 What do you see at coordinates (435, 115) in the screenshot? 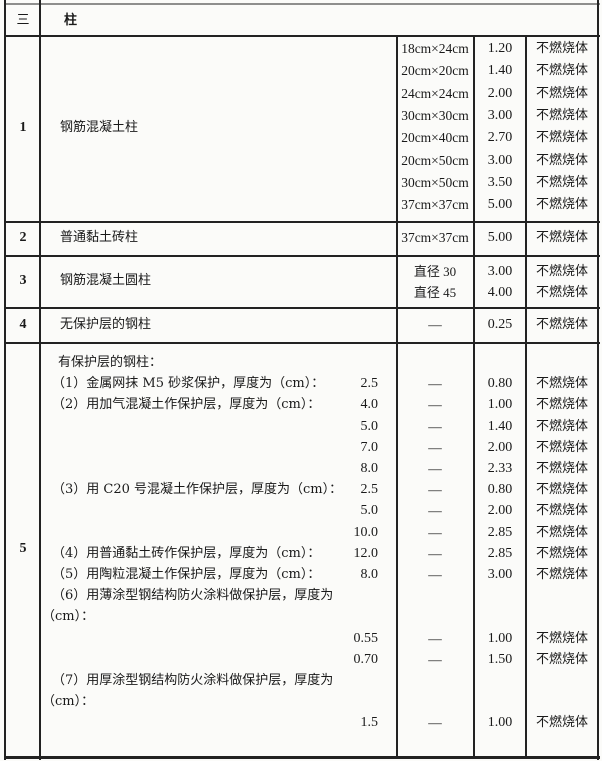
I see `cross-section-size: 30cm×30cm` at bounding box center [435, 115].